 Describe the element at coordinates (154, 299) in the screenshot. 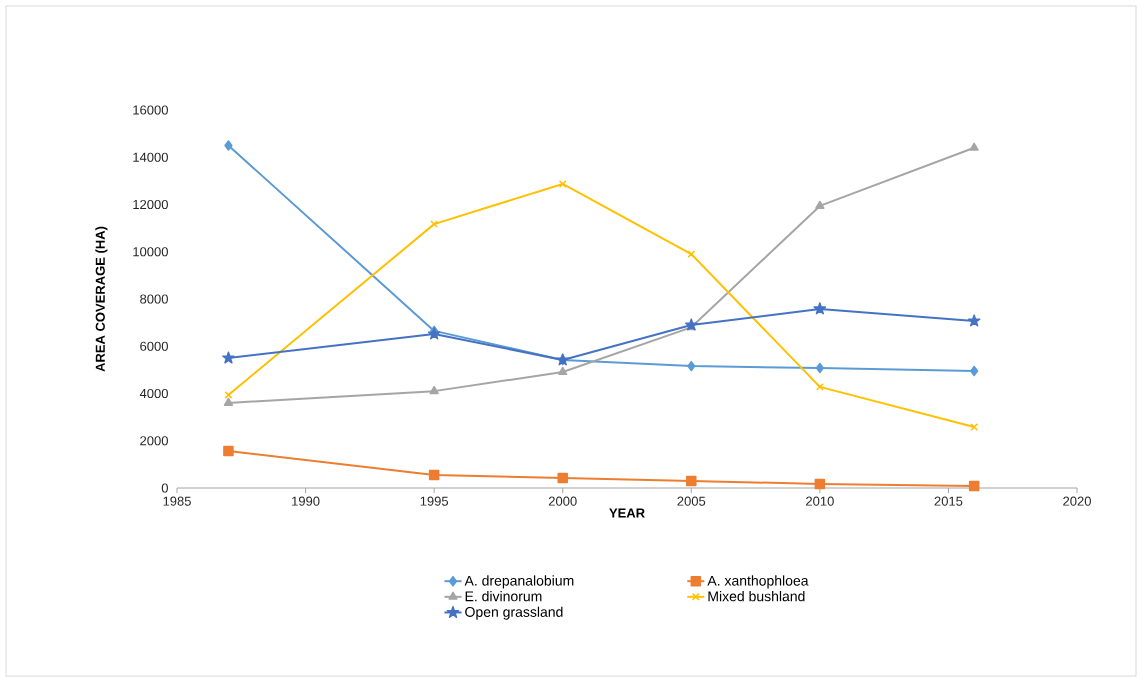

I see `y-tick-label: 8000` at that location.